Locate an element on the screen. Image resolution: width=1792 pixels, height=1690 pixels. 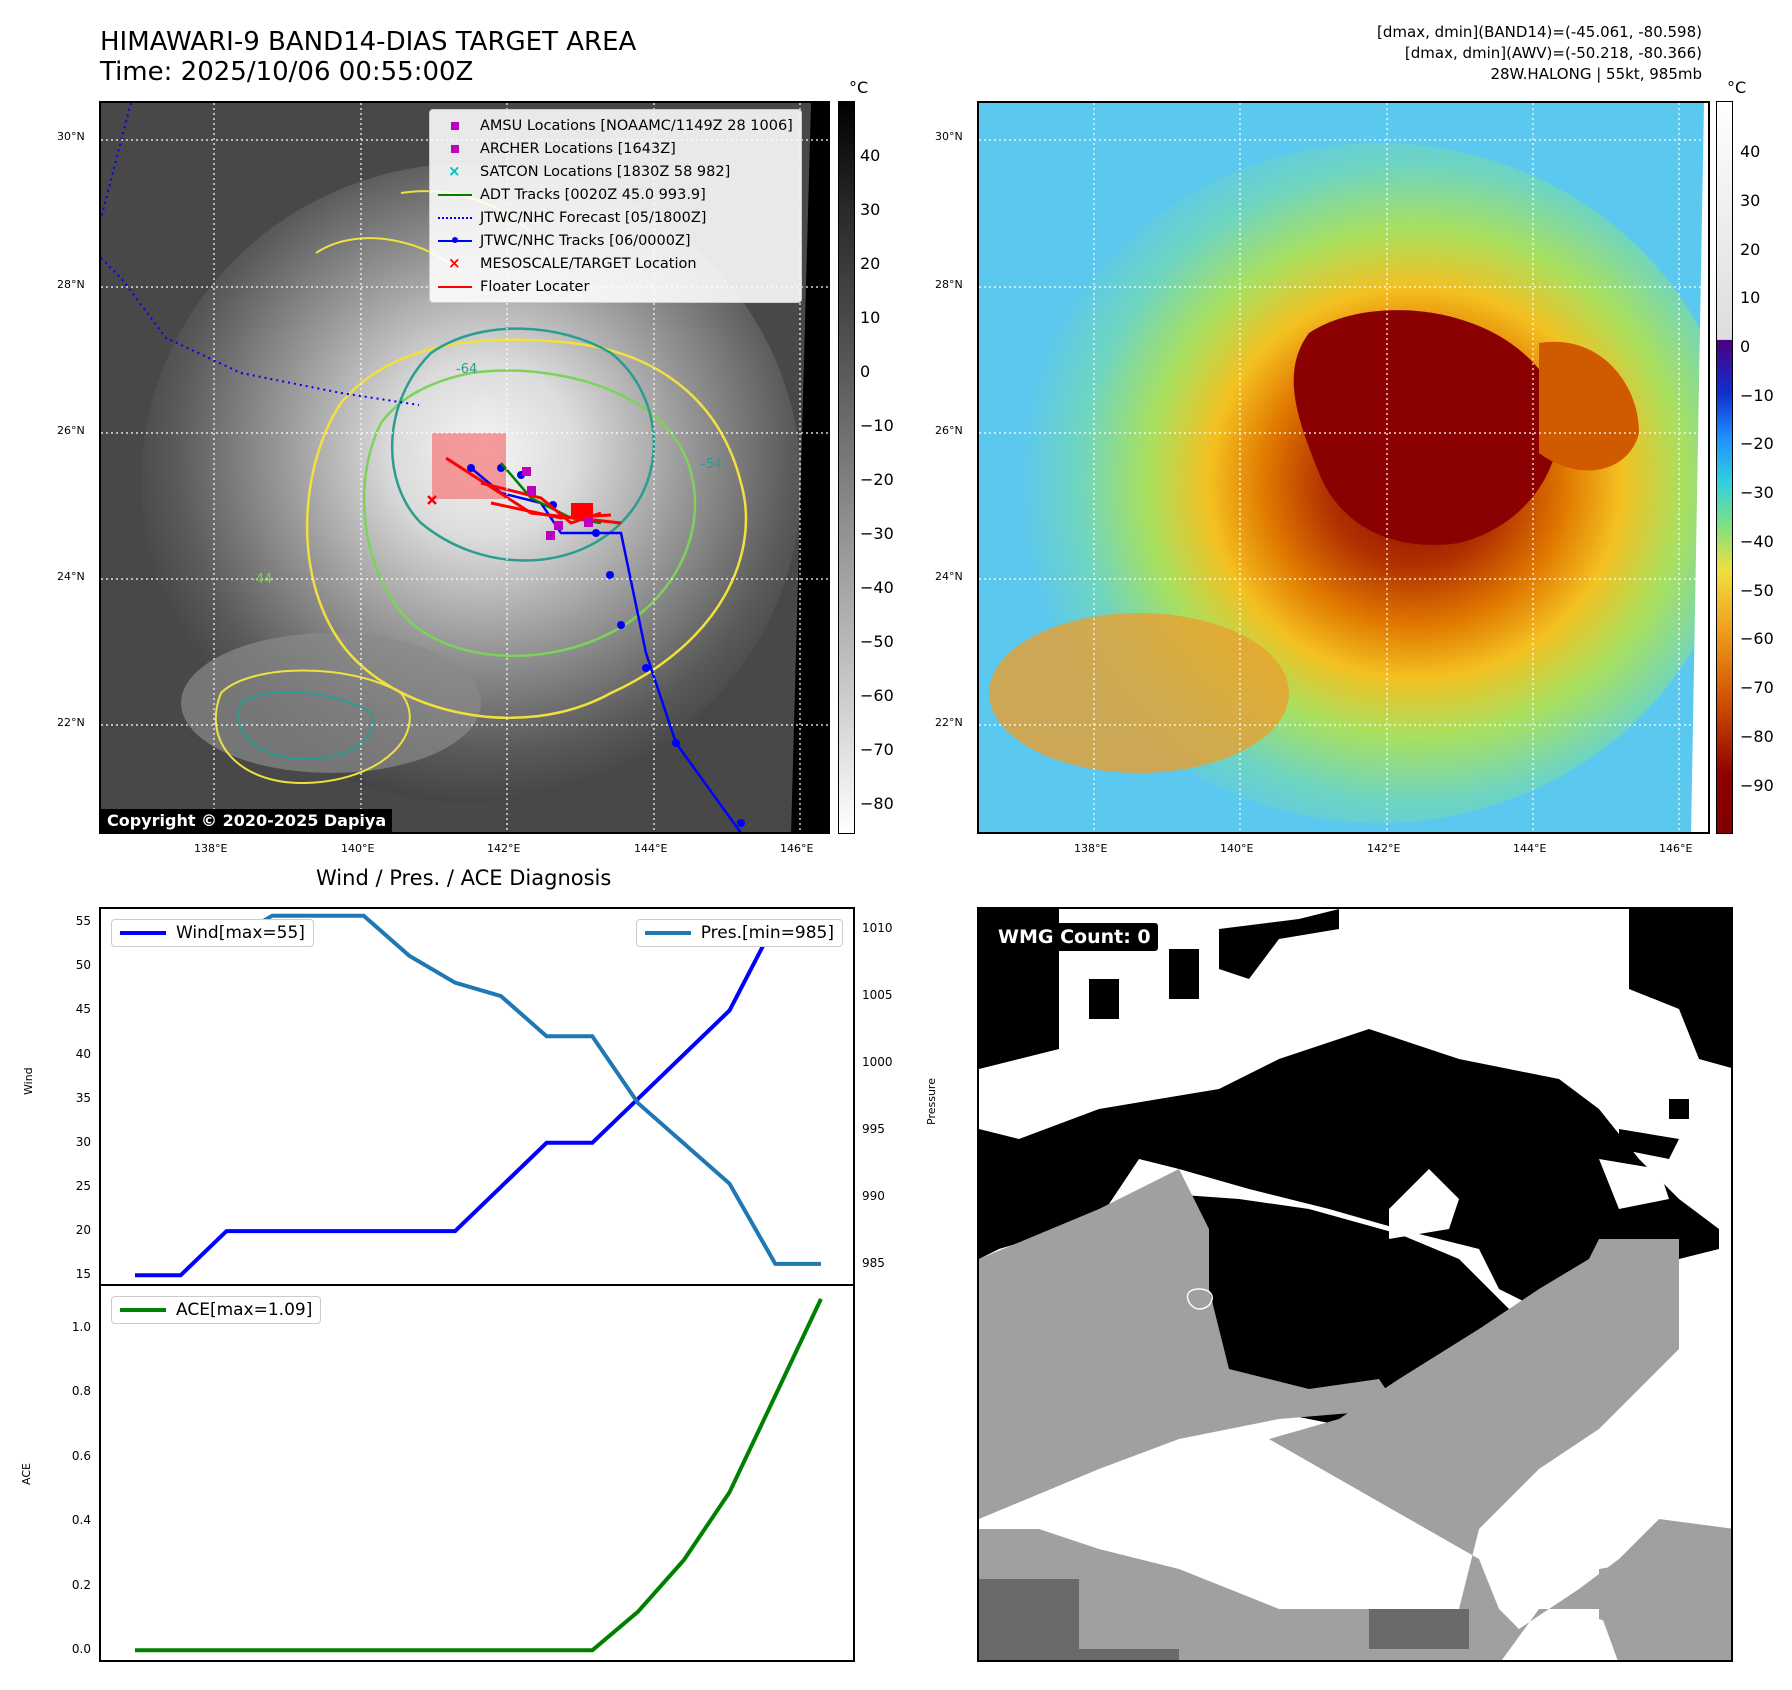
wmg-black-region is located at coordinates (1349, 1179).